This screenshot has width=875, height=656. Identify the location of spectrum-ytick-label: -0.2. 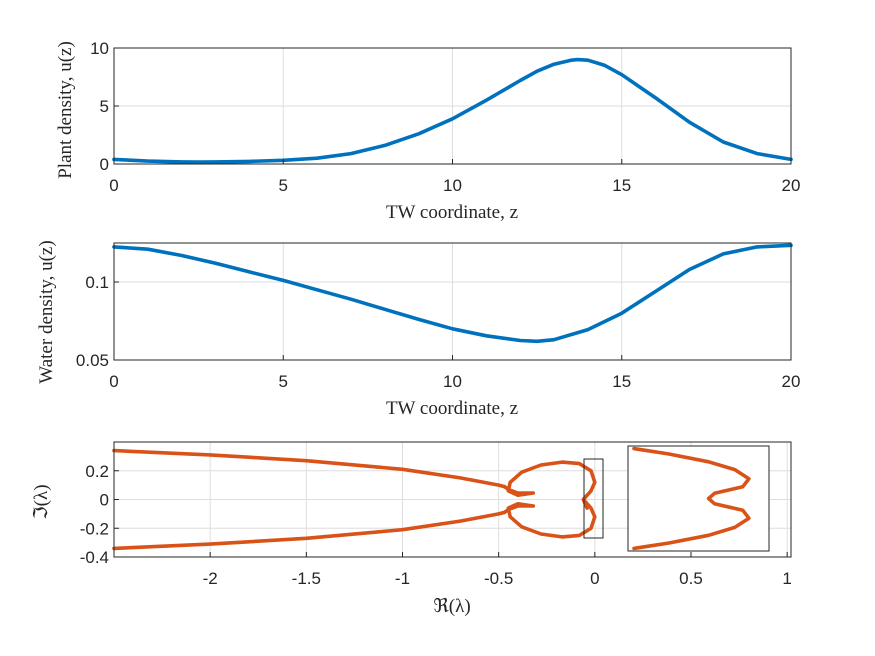
(94, 528).